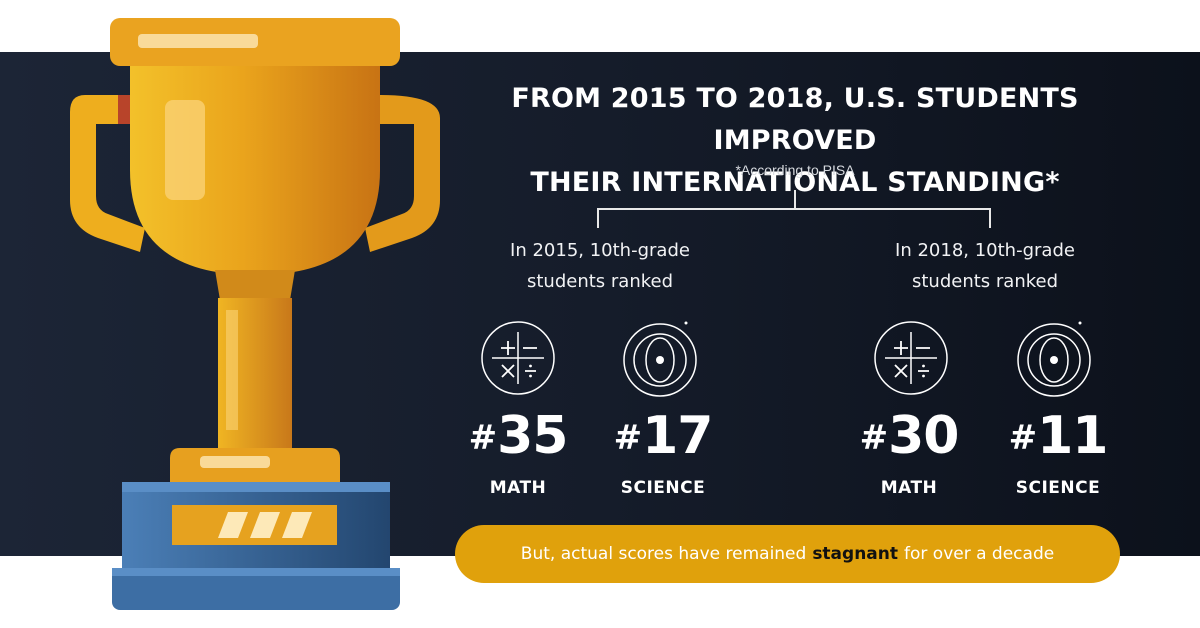  Describe the element at coordinates (979, 554) in the screenshot. I see `banner-text-after: for over a decade` at that location.